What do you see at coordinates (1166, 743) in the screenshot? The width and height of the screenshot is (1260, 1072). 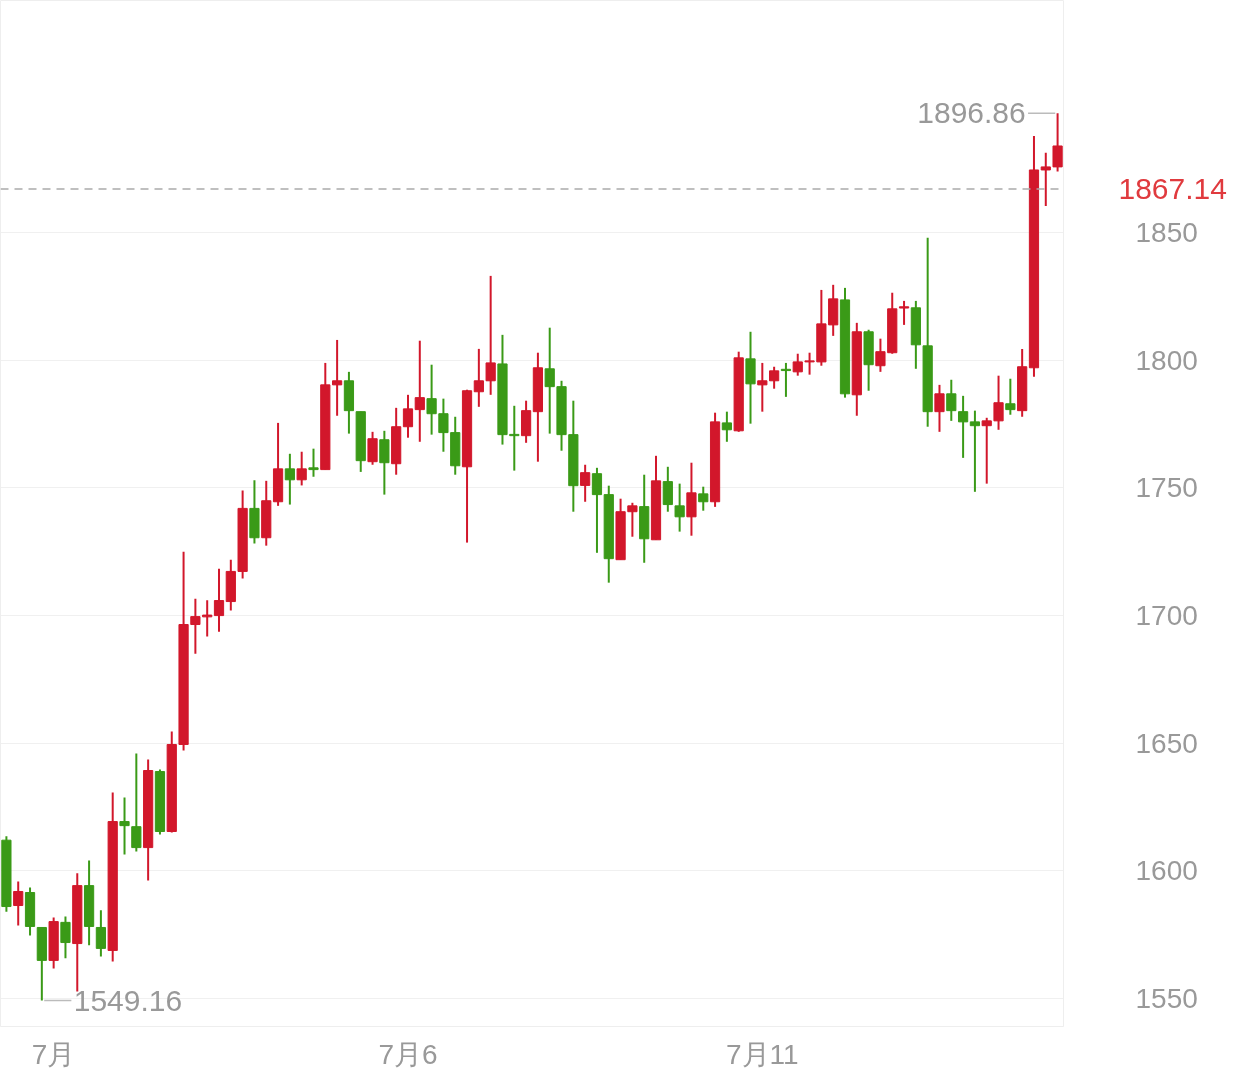 I see `y-tick-label: 1650` at bounding box center [1166, 743].